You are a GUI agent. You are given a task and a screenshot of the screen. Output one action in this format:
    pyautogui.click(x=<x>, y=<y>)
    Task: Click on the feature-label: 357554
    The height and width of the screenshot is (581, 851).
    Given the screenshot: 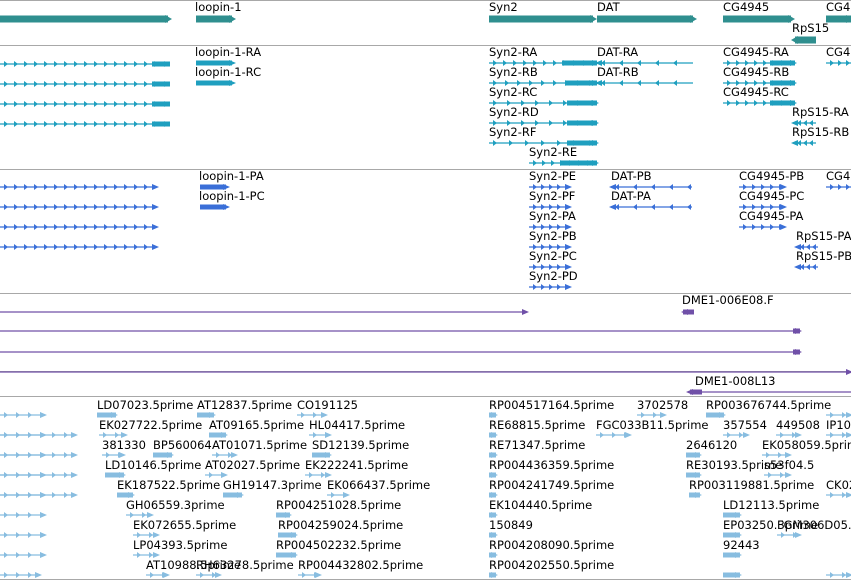 What is the action you would take?
    pyautogui.click(x=745, y=425)
    